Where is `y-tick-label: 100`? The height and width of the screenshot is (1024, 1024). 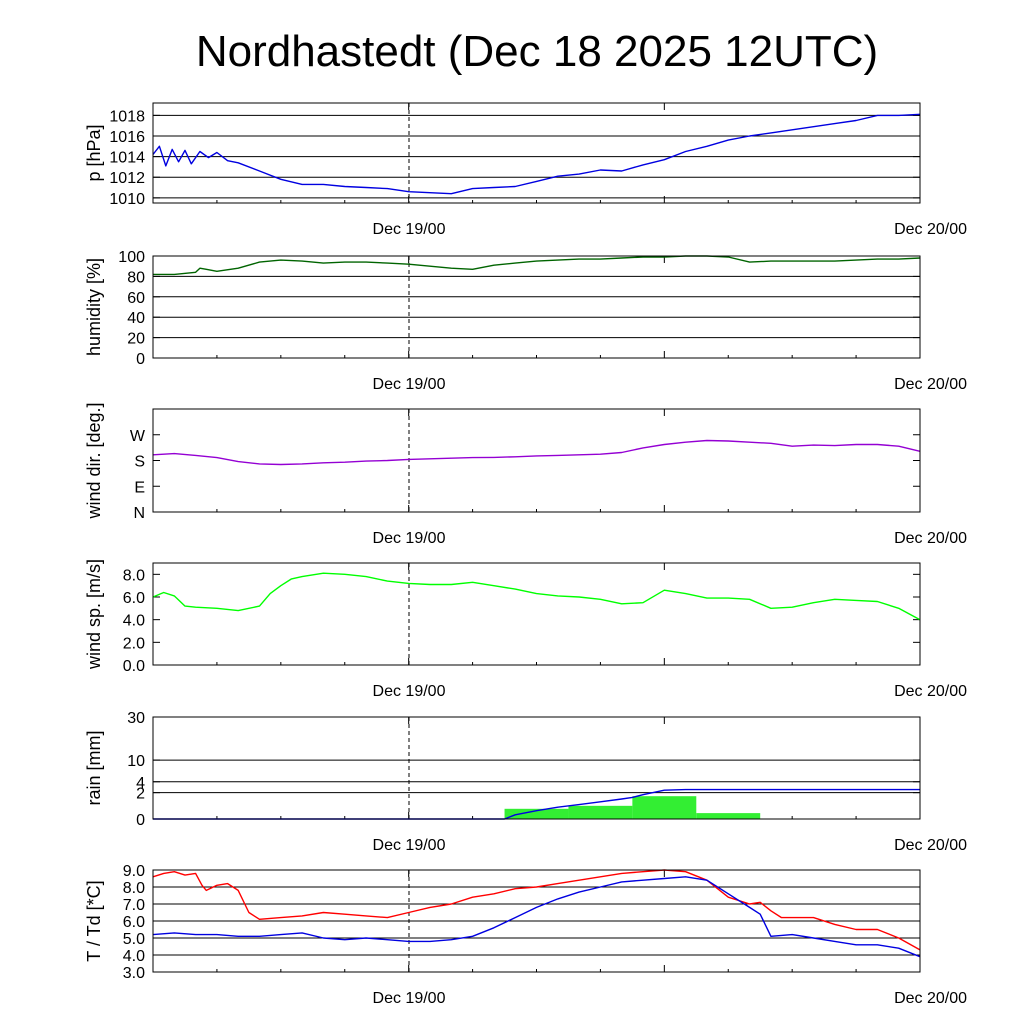 y-tick-label: 100 is located at coordinates (131, 257).